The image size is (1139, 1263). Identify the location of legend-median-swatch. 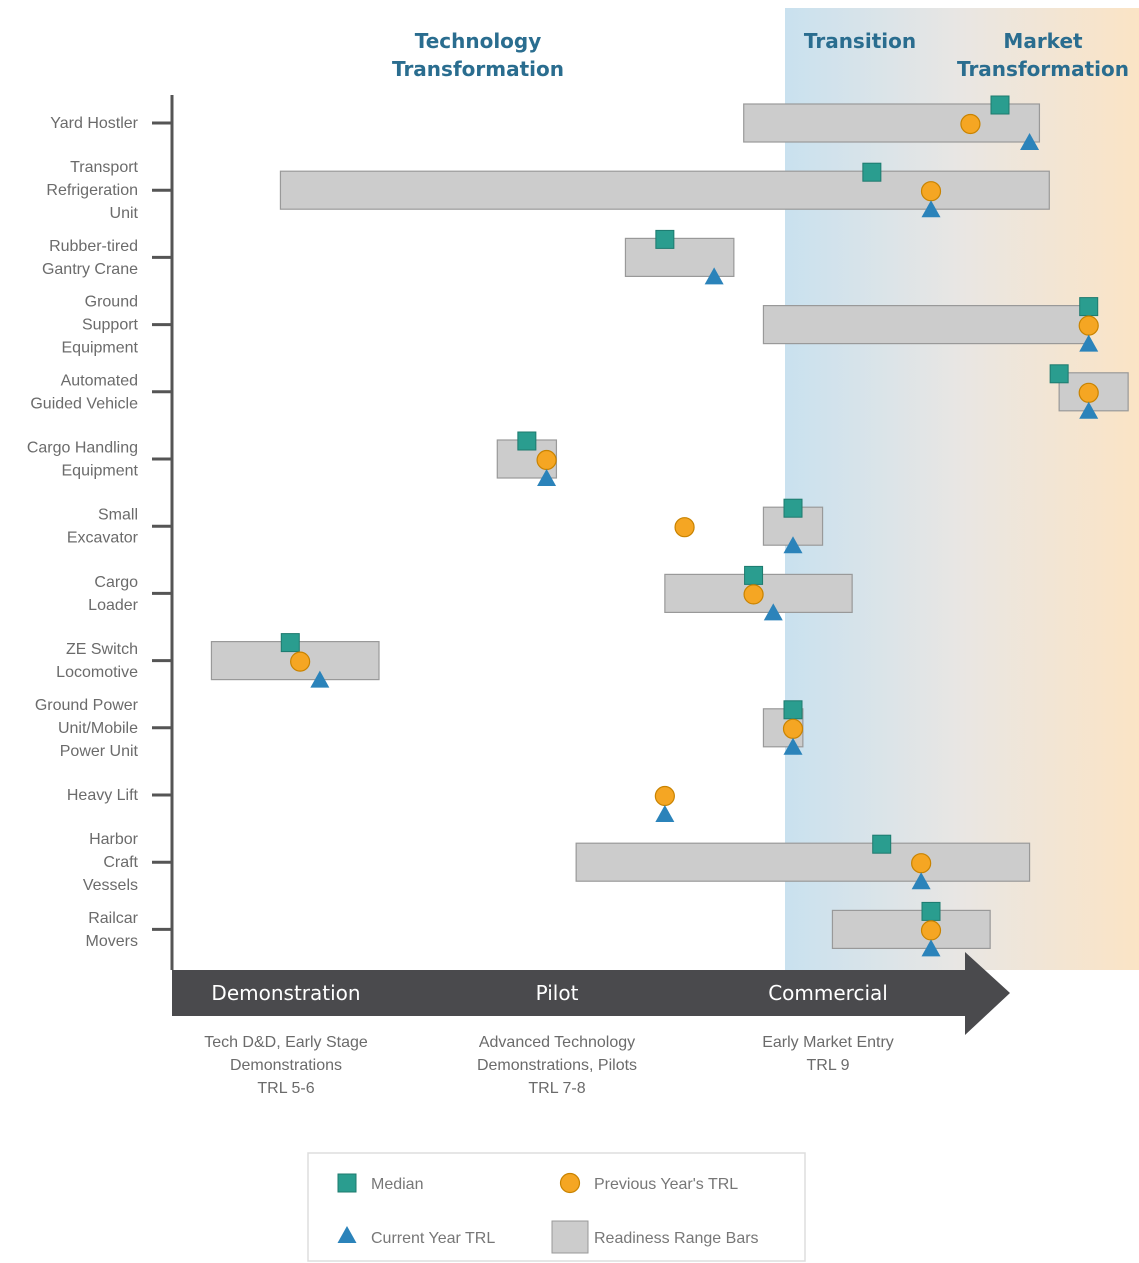
(347, 1183).